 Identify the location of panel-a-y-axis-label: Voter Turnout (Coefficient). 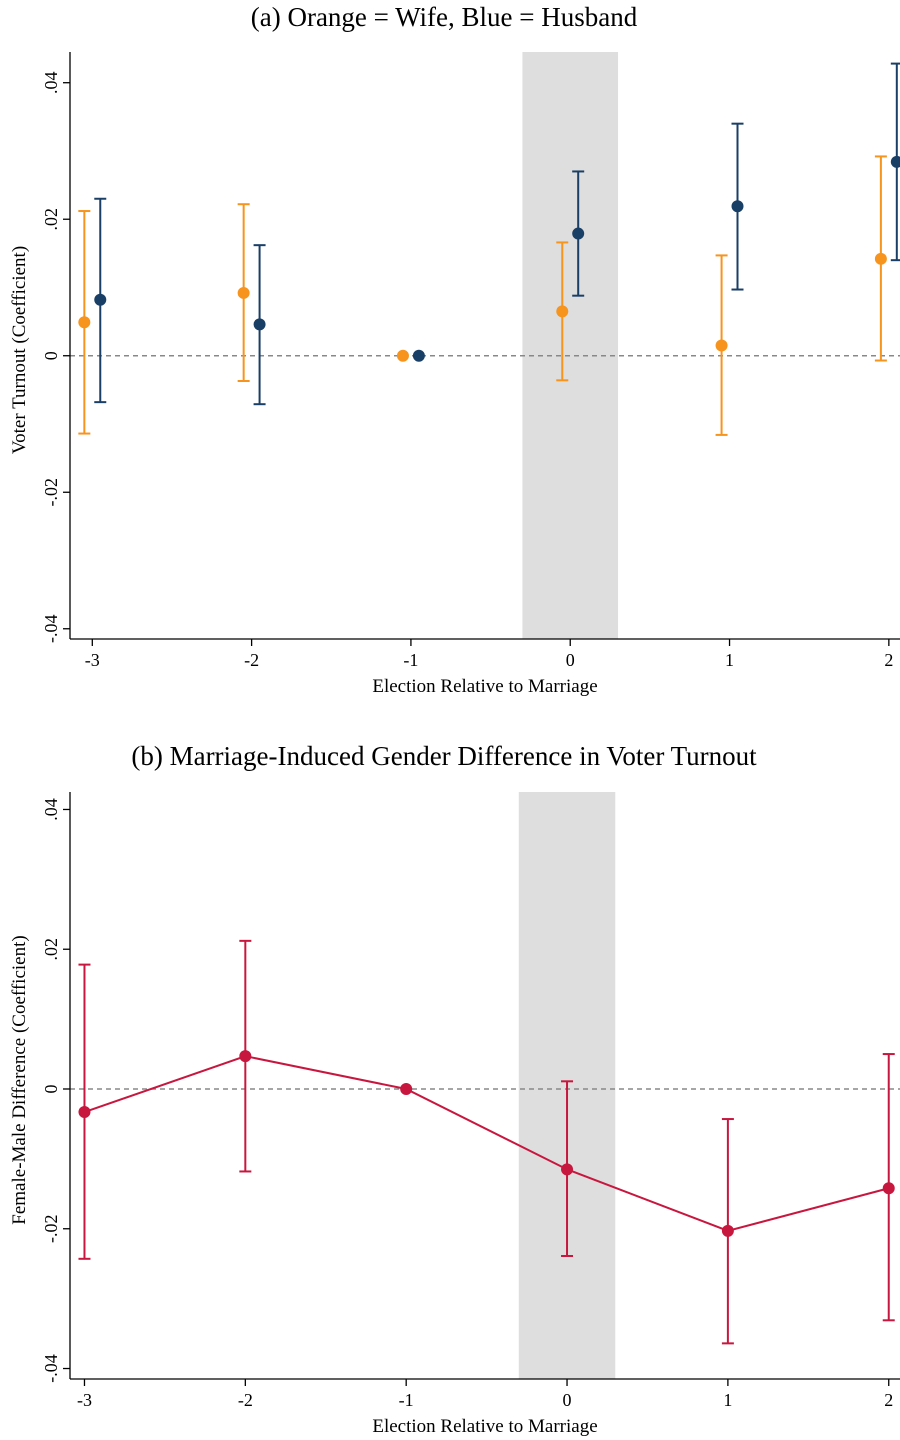
(19, 350).